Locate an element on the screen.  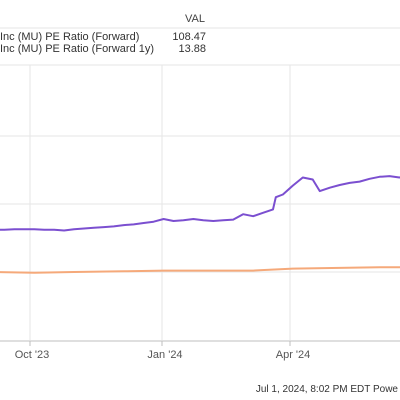
legend-row-2-label: Inc (MU) PE Ratio (Forward 1y) is located at coordinates (77, 49).